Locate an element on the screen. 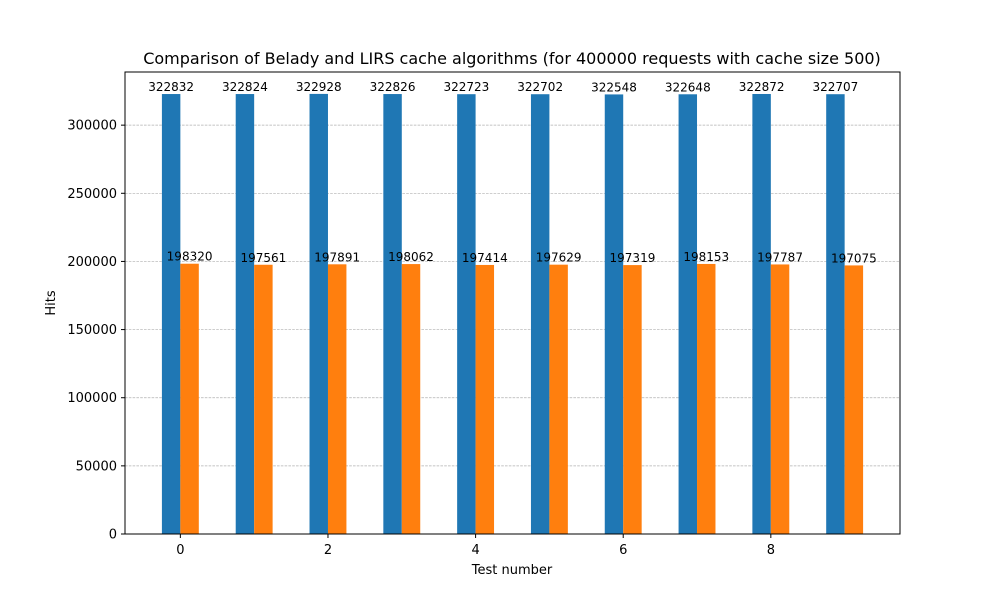 The width and height of the screenshot is (1000, 600). y-ticks: 0 50000 100000 150000 200000 250000 300000 is located at coordinates (96, 331).